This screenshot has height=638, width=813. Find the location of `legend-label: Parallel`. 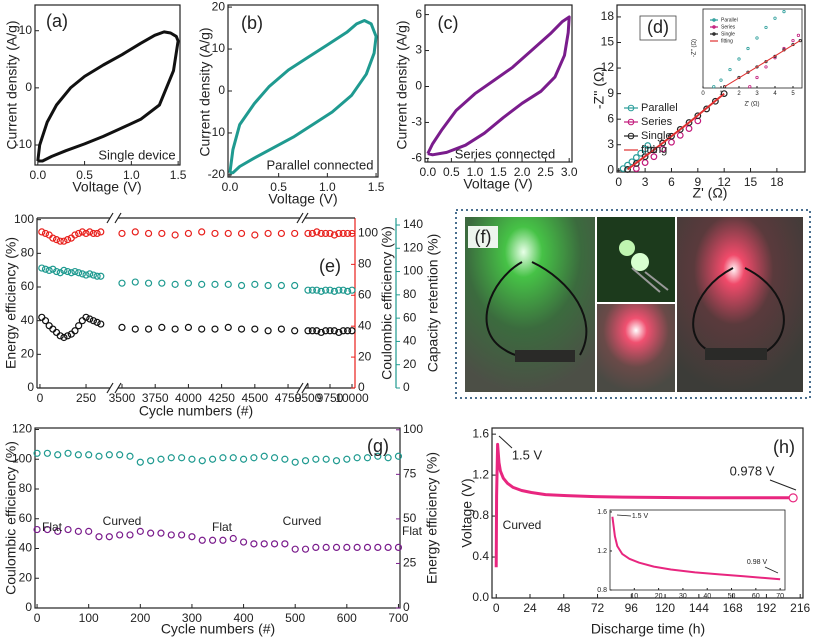

legend-label: Parallel is located at coordinates (659, 108).